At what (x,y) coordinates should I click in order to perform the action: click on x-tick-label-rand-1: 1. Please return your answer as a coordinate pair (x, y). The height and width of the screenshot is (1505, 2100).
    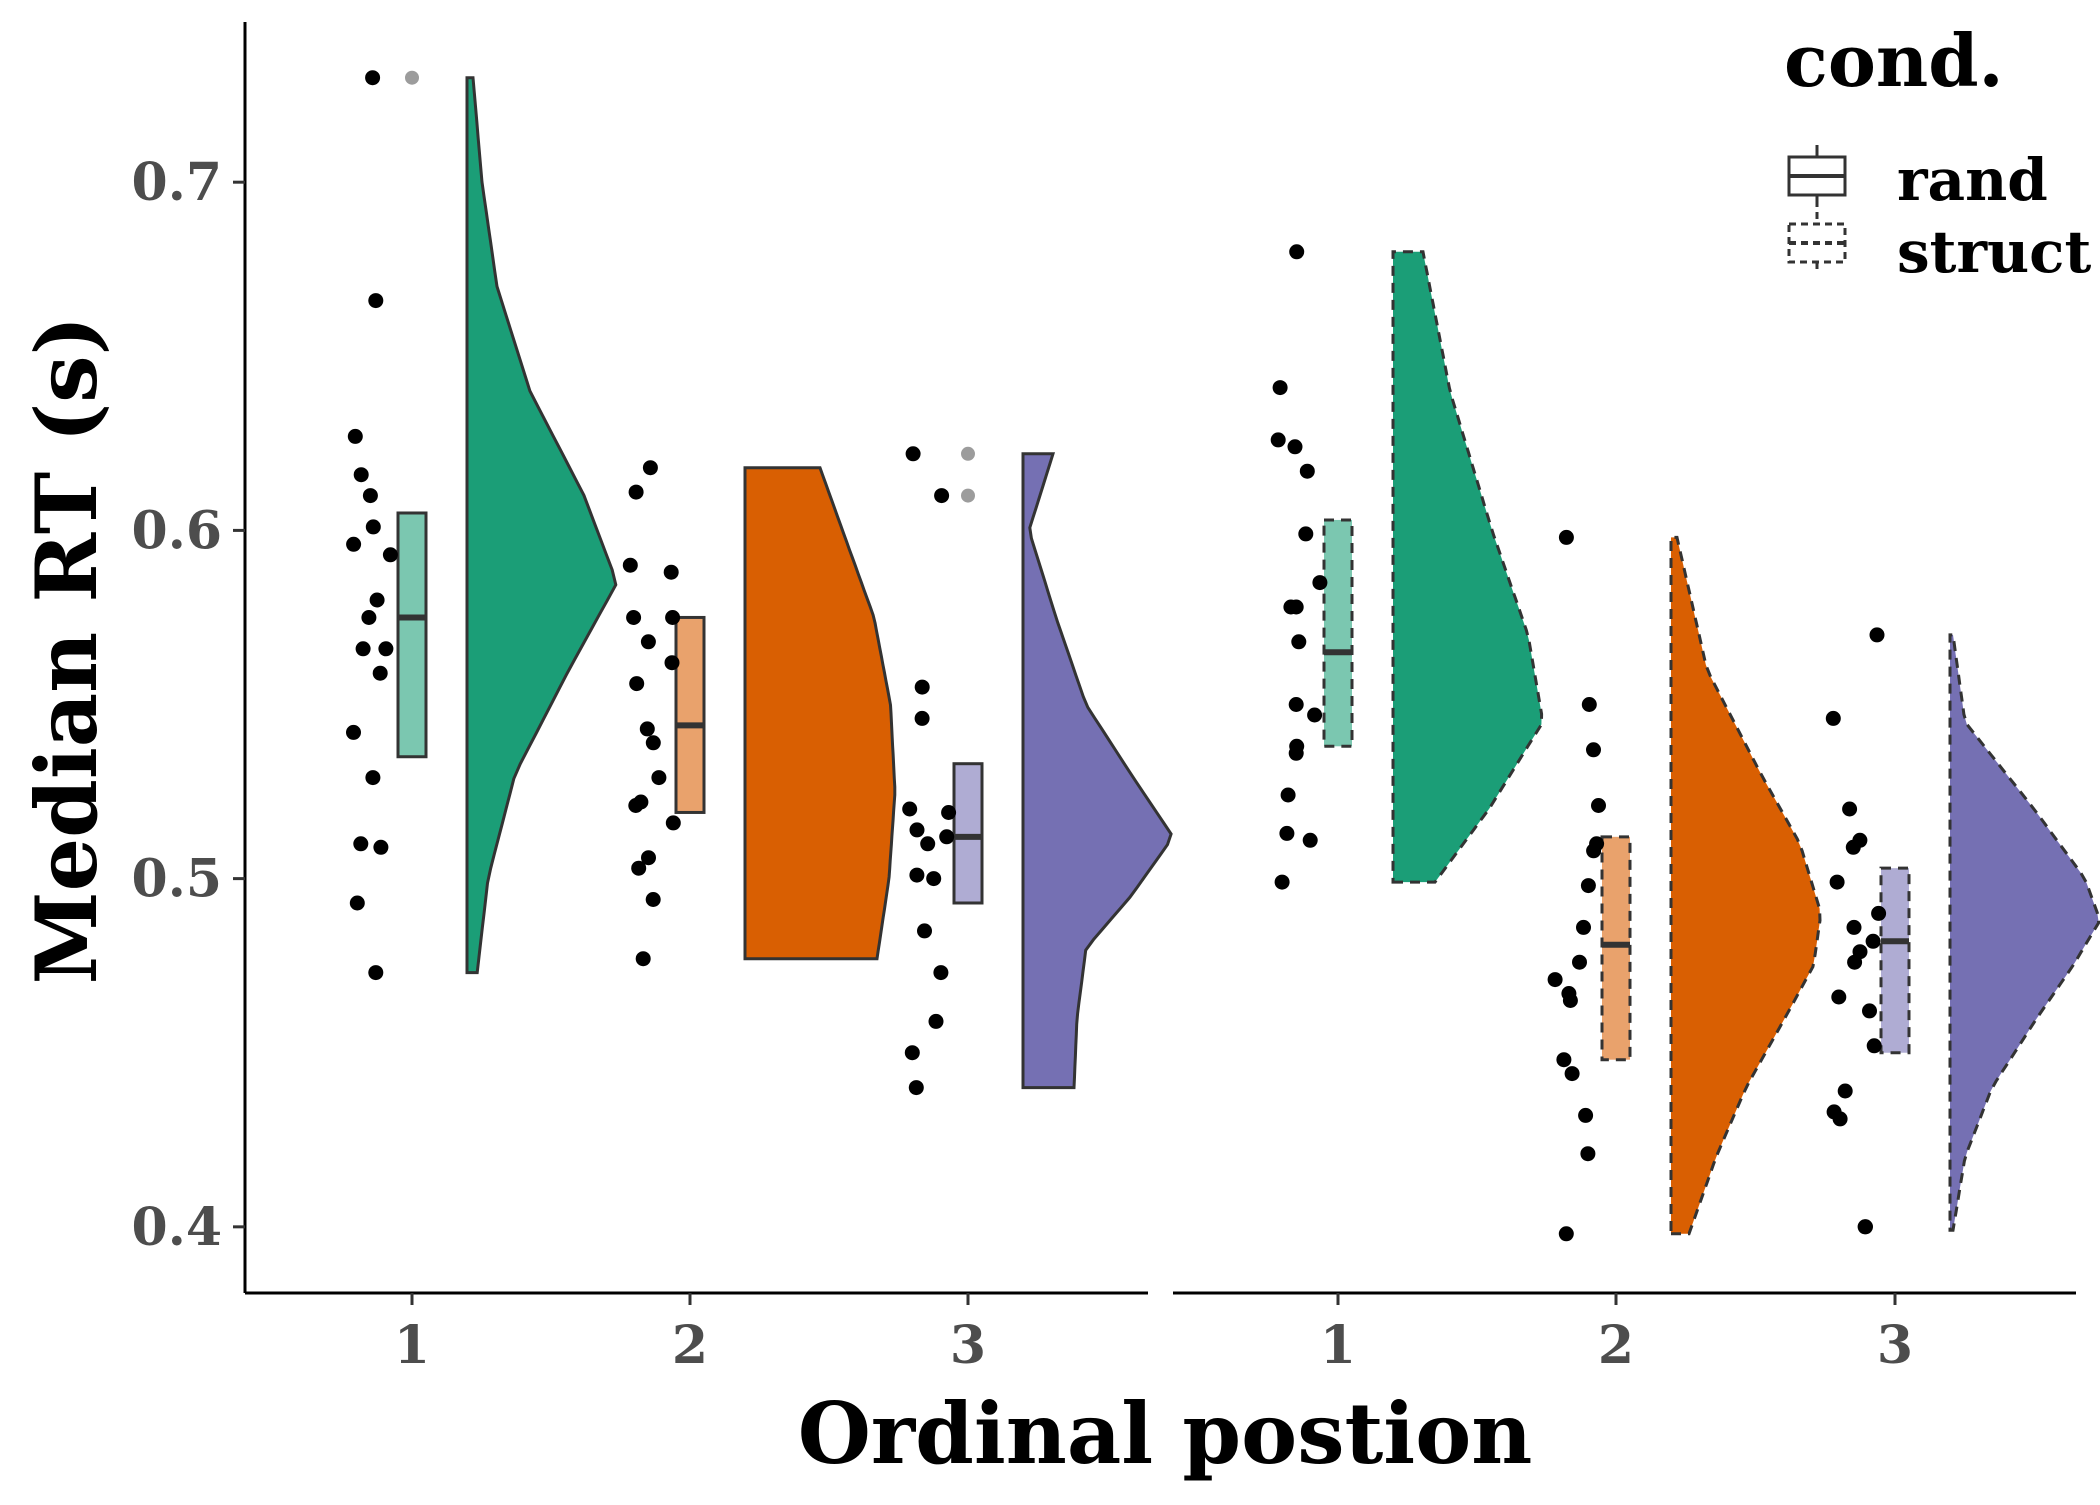
    Looking at the image, I should click on (412, 1345).